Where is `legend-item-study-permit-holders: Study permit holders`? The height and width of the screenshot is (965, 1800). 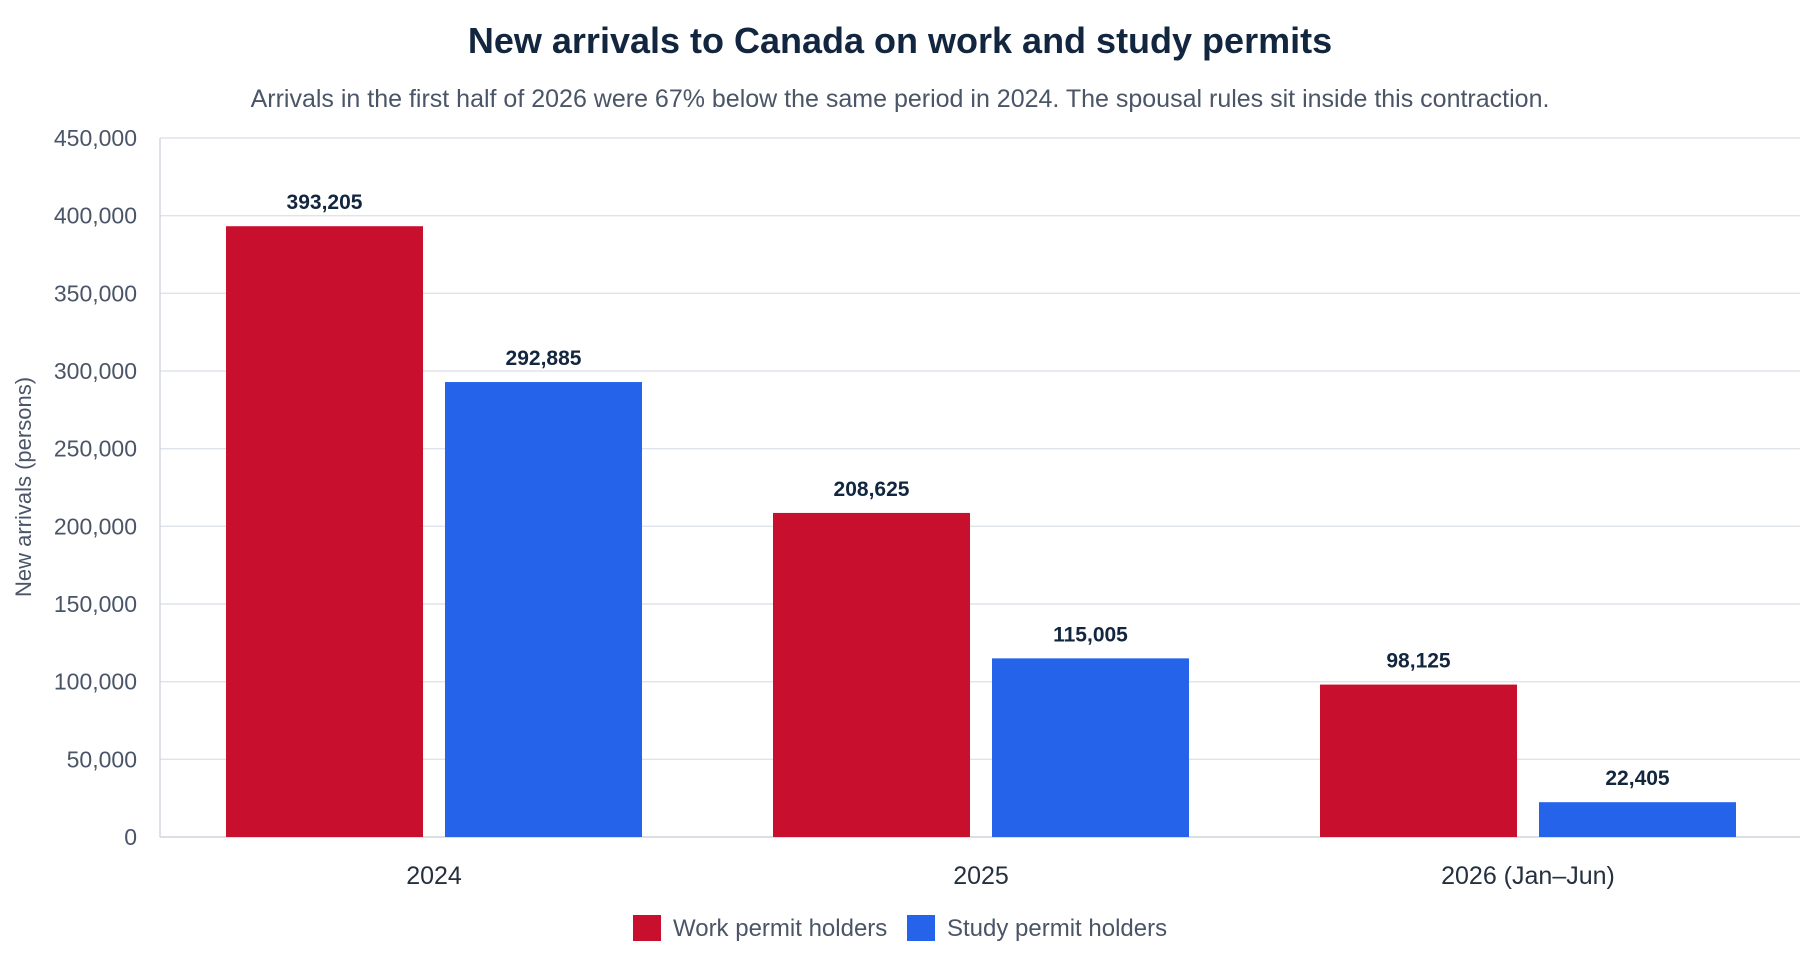
legend-item-study-permit-holders: Study permit holders is located at coordinates (1037, 928).